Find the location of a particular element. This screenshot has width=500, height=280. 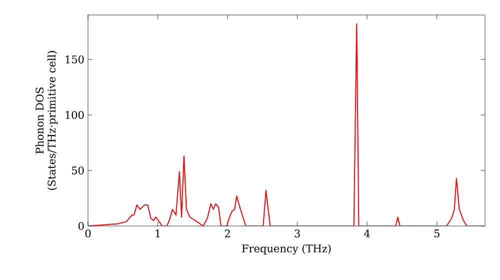

y-axis-title: Phonon DOS (States/THz·primitive cell) is located at coordinates (46, 120).